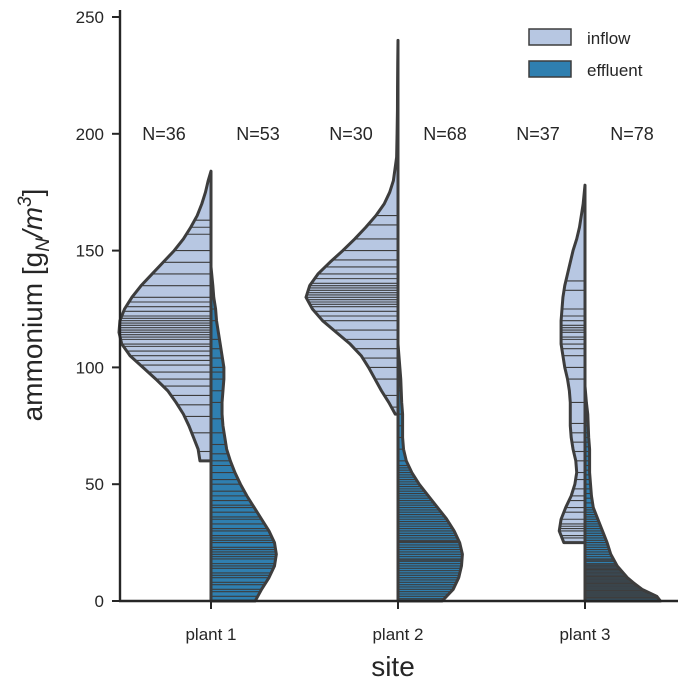 This screenshot has width=678, height=684. What do you see at coordinates (397, 634) in the screenshot?
I see `x-tick-label: plant 2` at bounding box center [397, 634].